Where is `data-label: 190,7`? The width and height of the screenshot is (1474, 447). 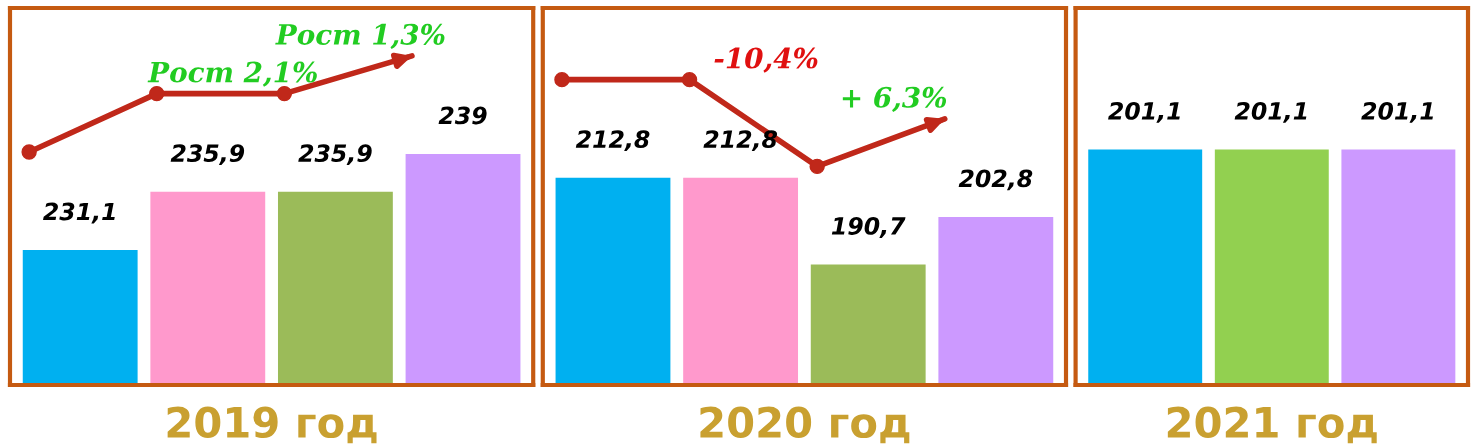
data-label: 190,7 is located at coordinates (868, 227).